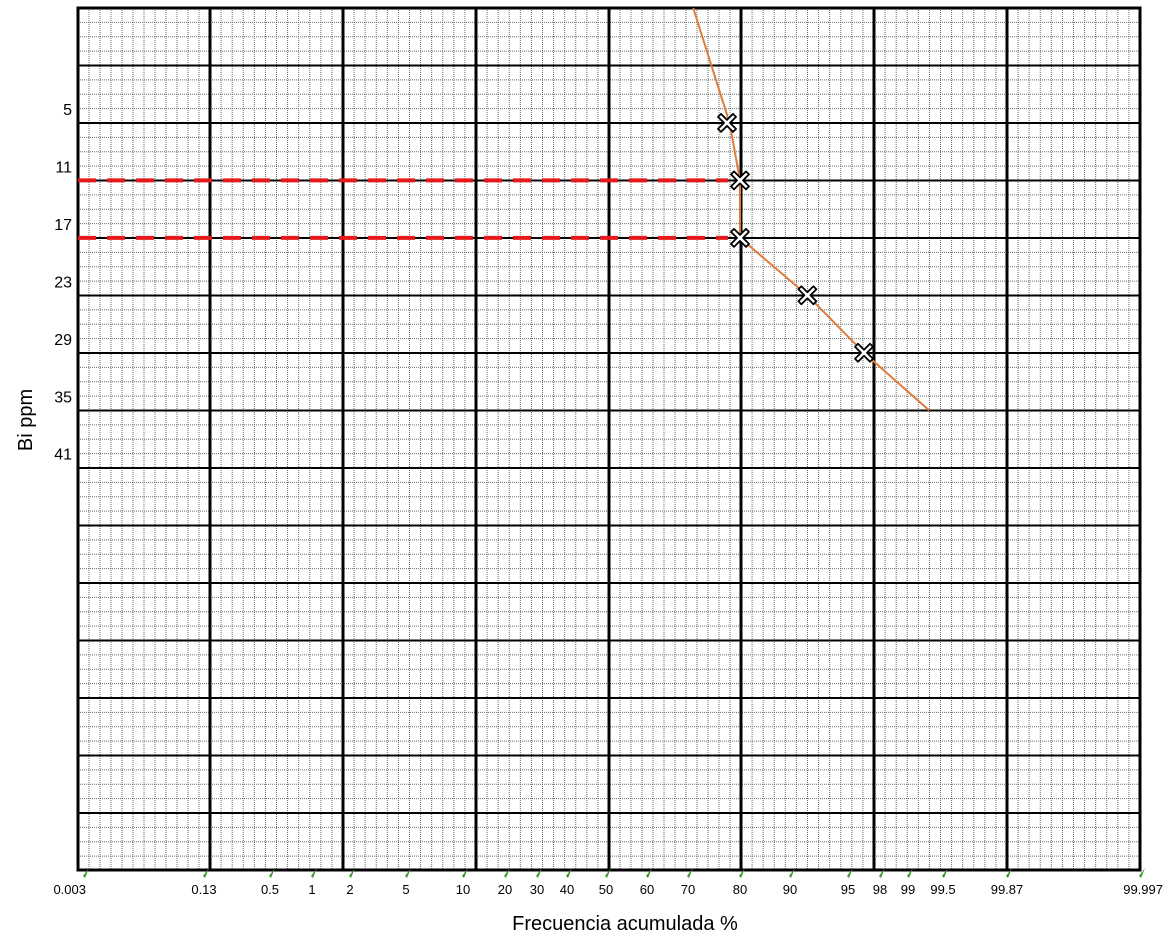  What do you see at coordinates (795, 238) in the screenshot?
I see `markers-group` at bounding box center [795, 238].